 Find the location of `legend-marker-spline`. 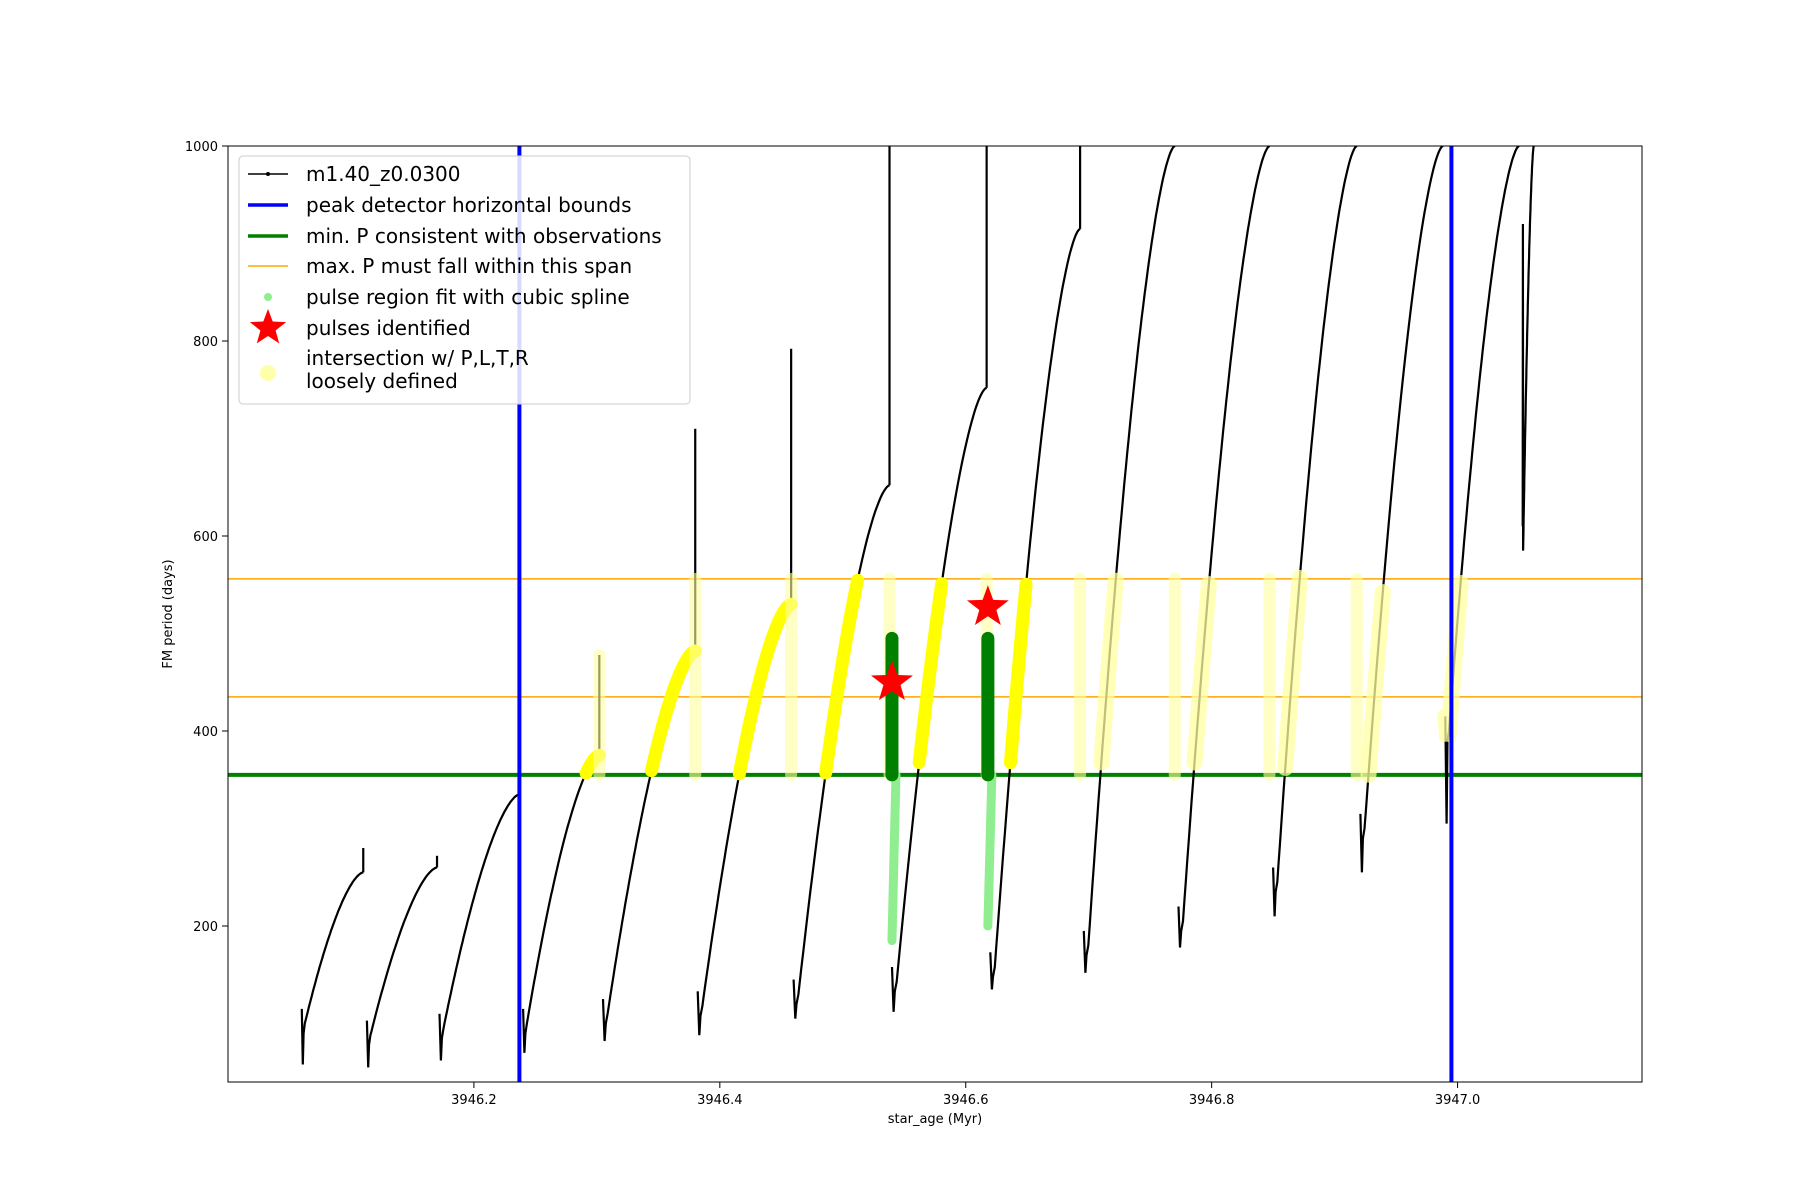

legend-marker-spline is located at coordinates (268, 297).